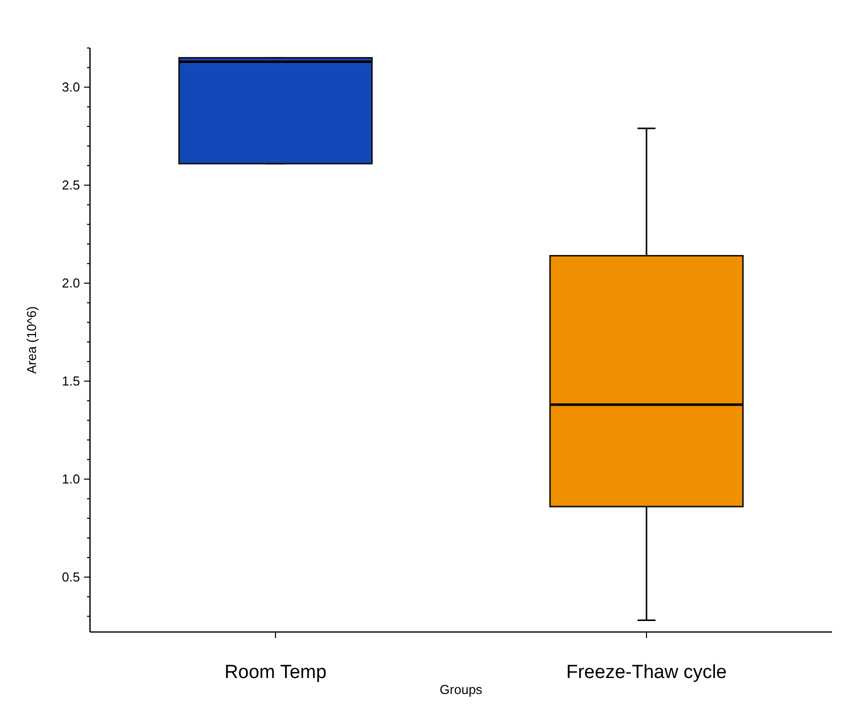 This screenshot has width=846, height=708. I want to click on y-tick-label: 2.0, so click(71, 283).